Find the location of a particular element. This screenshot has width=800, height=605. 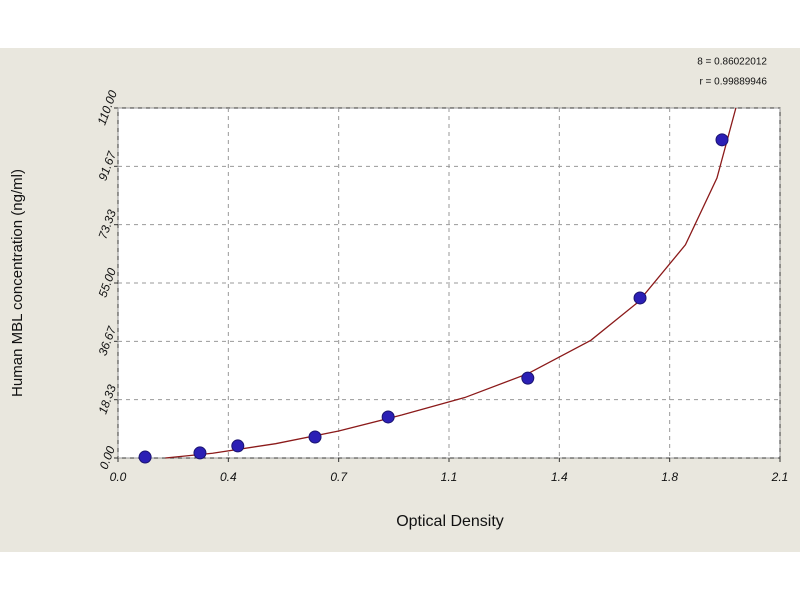

x-tick-label: 0.0 is located at coordinates (118, 477).